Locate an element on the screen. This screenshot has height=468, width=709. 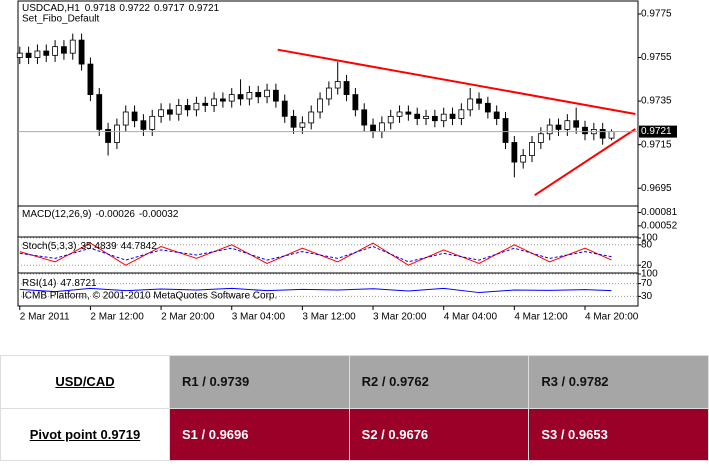
rsi-main: 47.8721 is located at coordinates (78, 283).